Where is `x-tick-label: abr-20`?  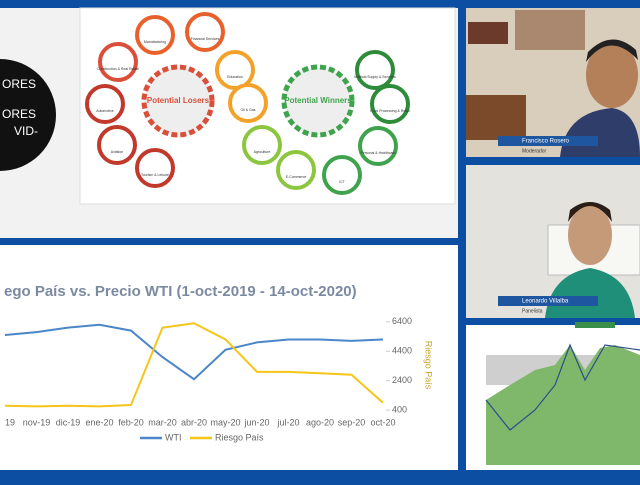 x-tick-label: abr-20 is located at coordinates (194, 422).